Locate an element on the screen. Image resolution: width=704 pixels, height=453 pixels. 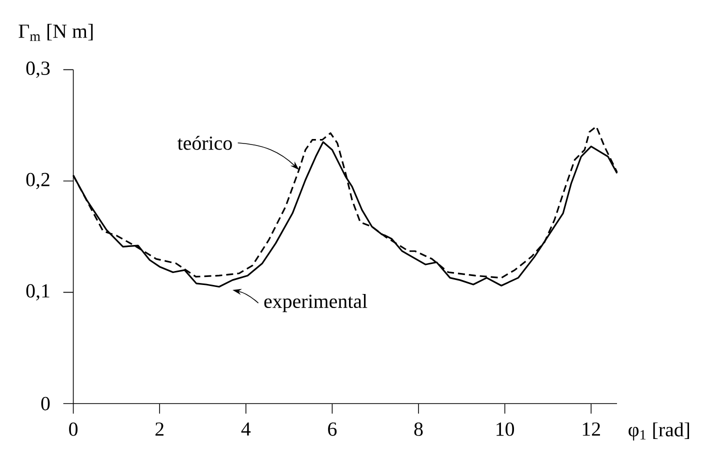
x-tick-label: 10 is located at coordinates (505, 429).